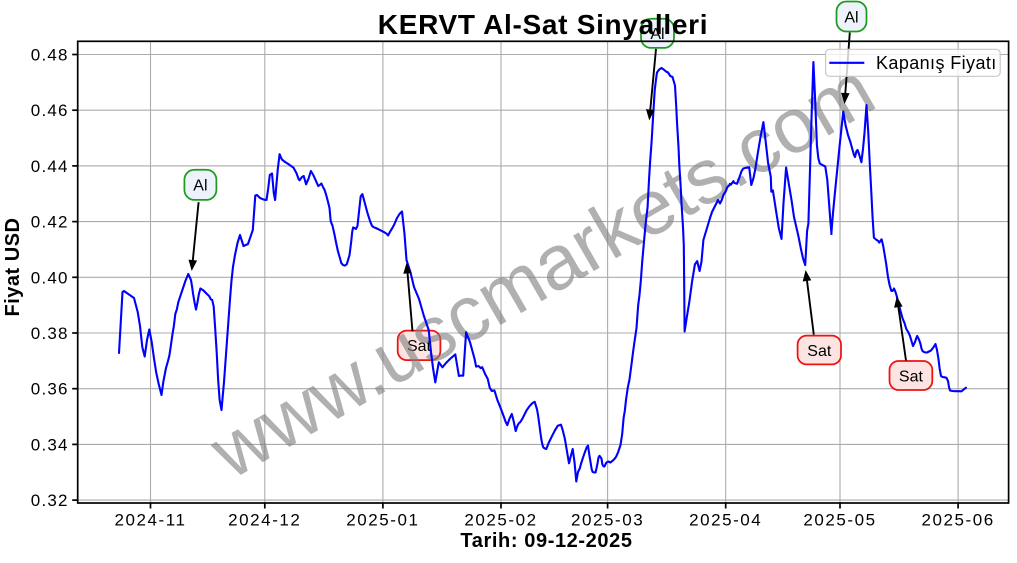 The image size is (1017, 563). Describe the element at coordinates (382, 520) in the screenshot. I see `svg-text: 2025-01` at that location.